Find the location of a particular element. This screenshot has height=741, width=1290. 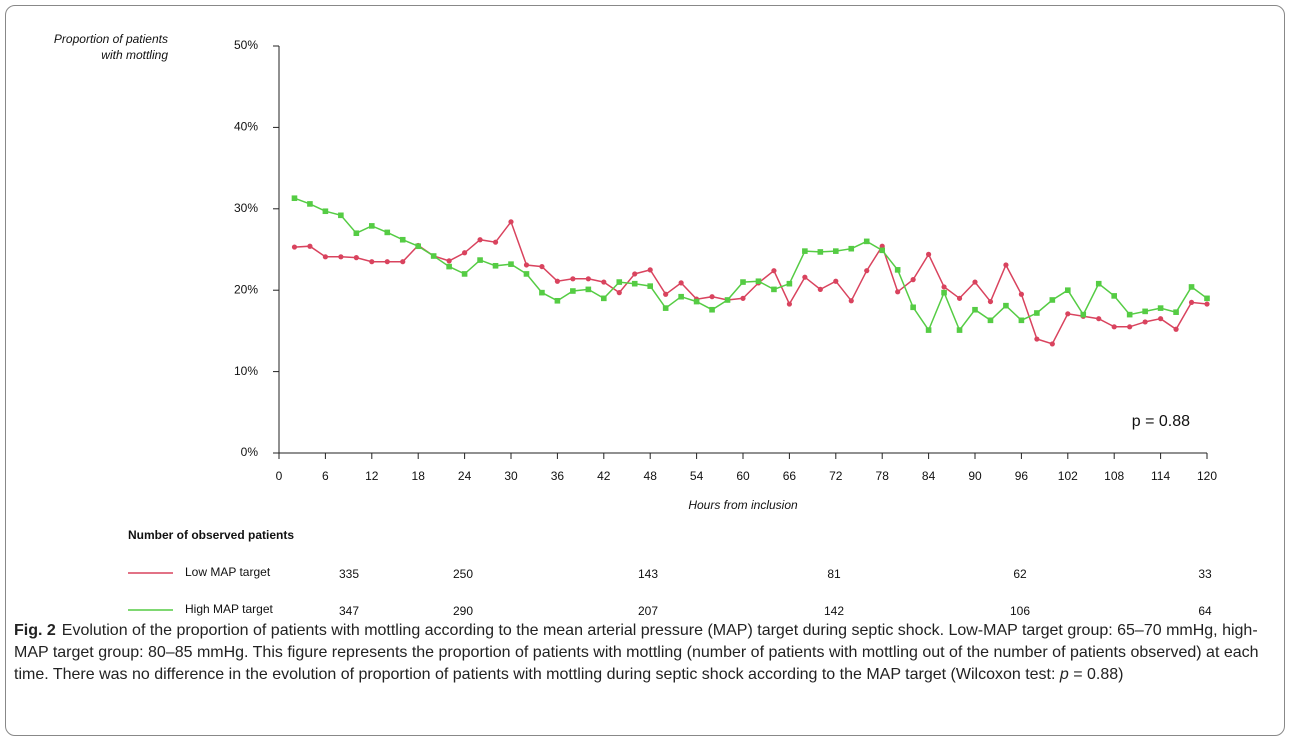

risk-count: 33 is located at coordinates (1205, 574).